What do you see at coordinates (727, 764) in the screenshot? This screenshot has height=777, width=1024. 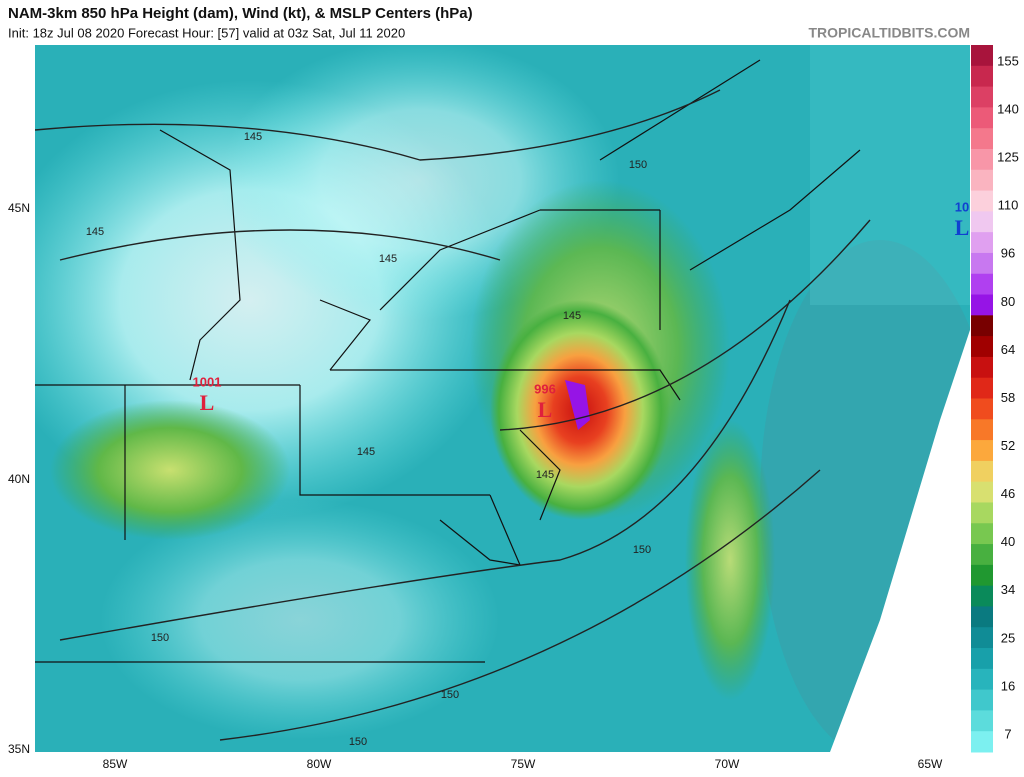 I see `lon-label: 70W` at bounding box center [727, 764].